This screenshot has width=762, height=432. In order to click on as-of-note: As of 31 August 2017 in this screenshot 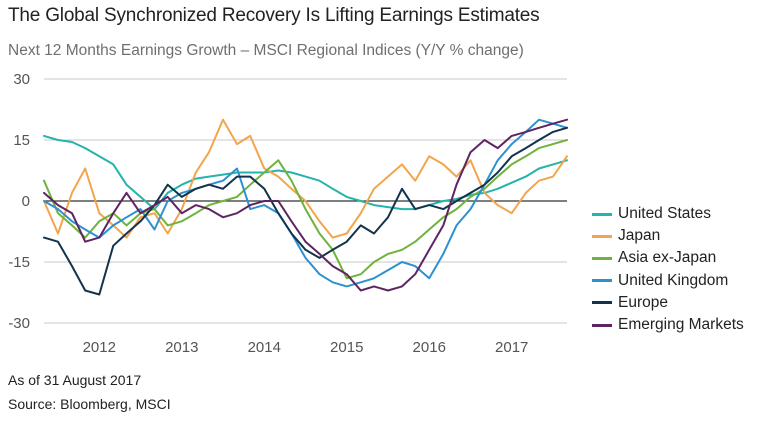, I will do `click(75, 380)`.